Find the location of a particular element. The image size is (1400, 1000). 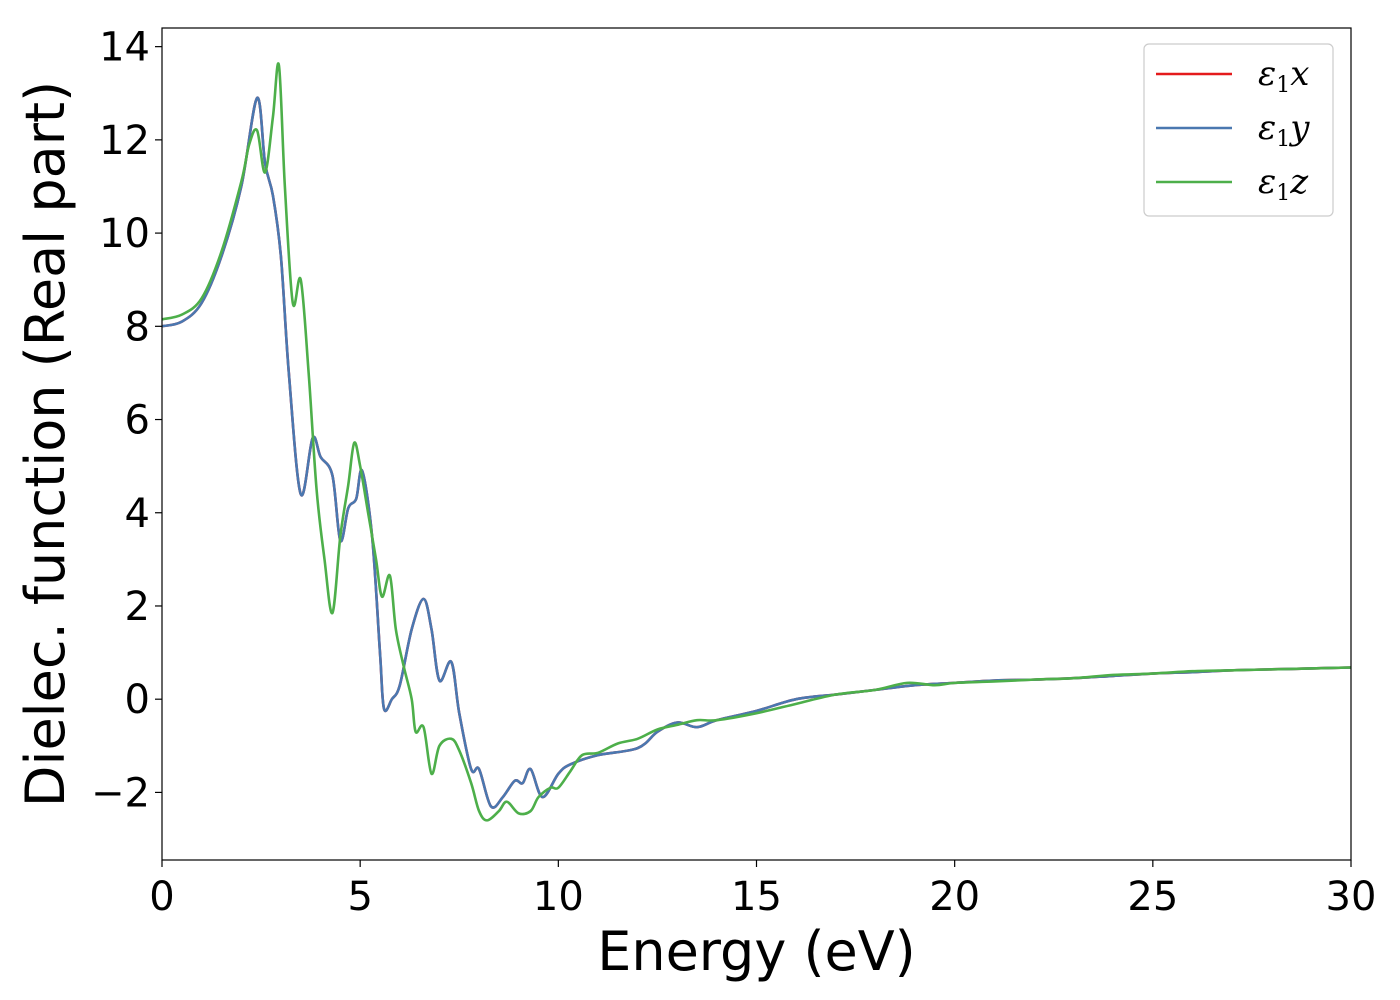

y-tick-label: −2 is located at coordinates (120, 793).